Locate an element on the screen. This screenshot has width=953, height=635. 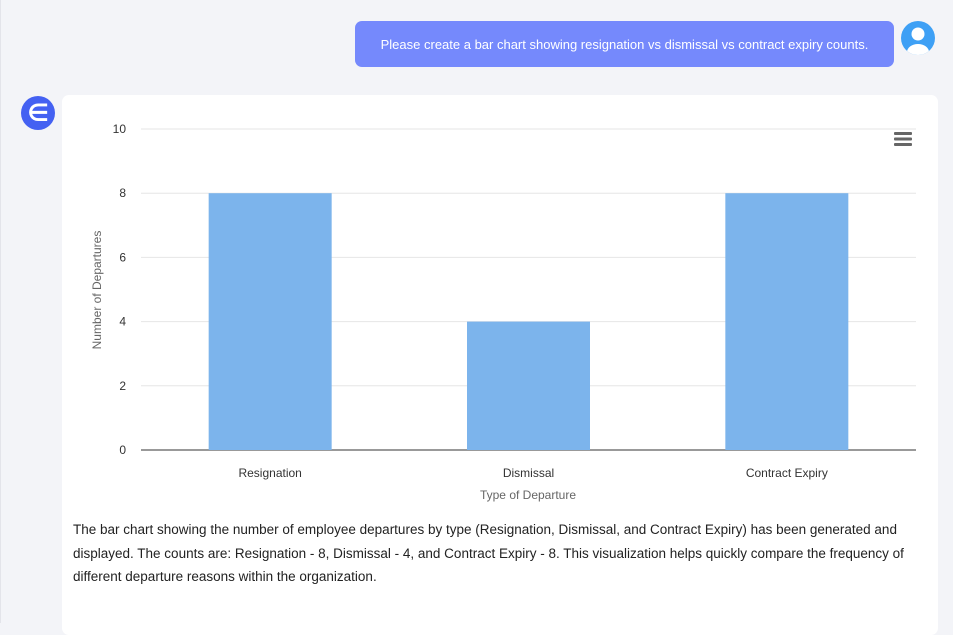
bar-resignation is located at coordinates (270, 321).